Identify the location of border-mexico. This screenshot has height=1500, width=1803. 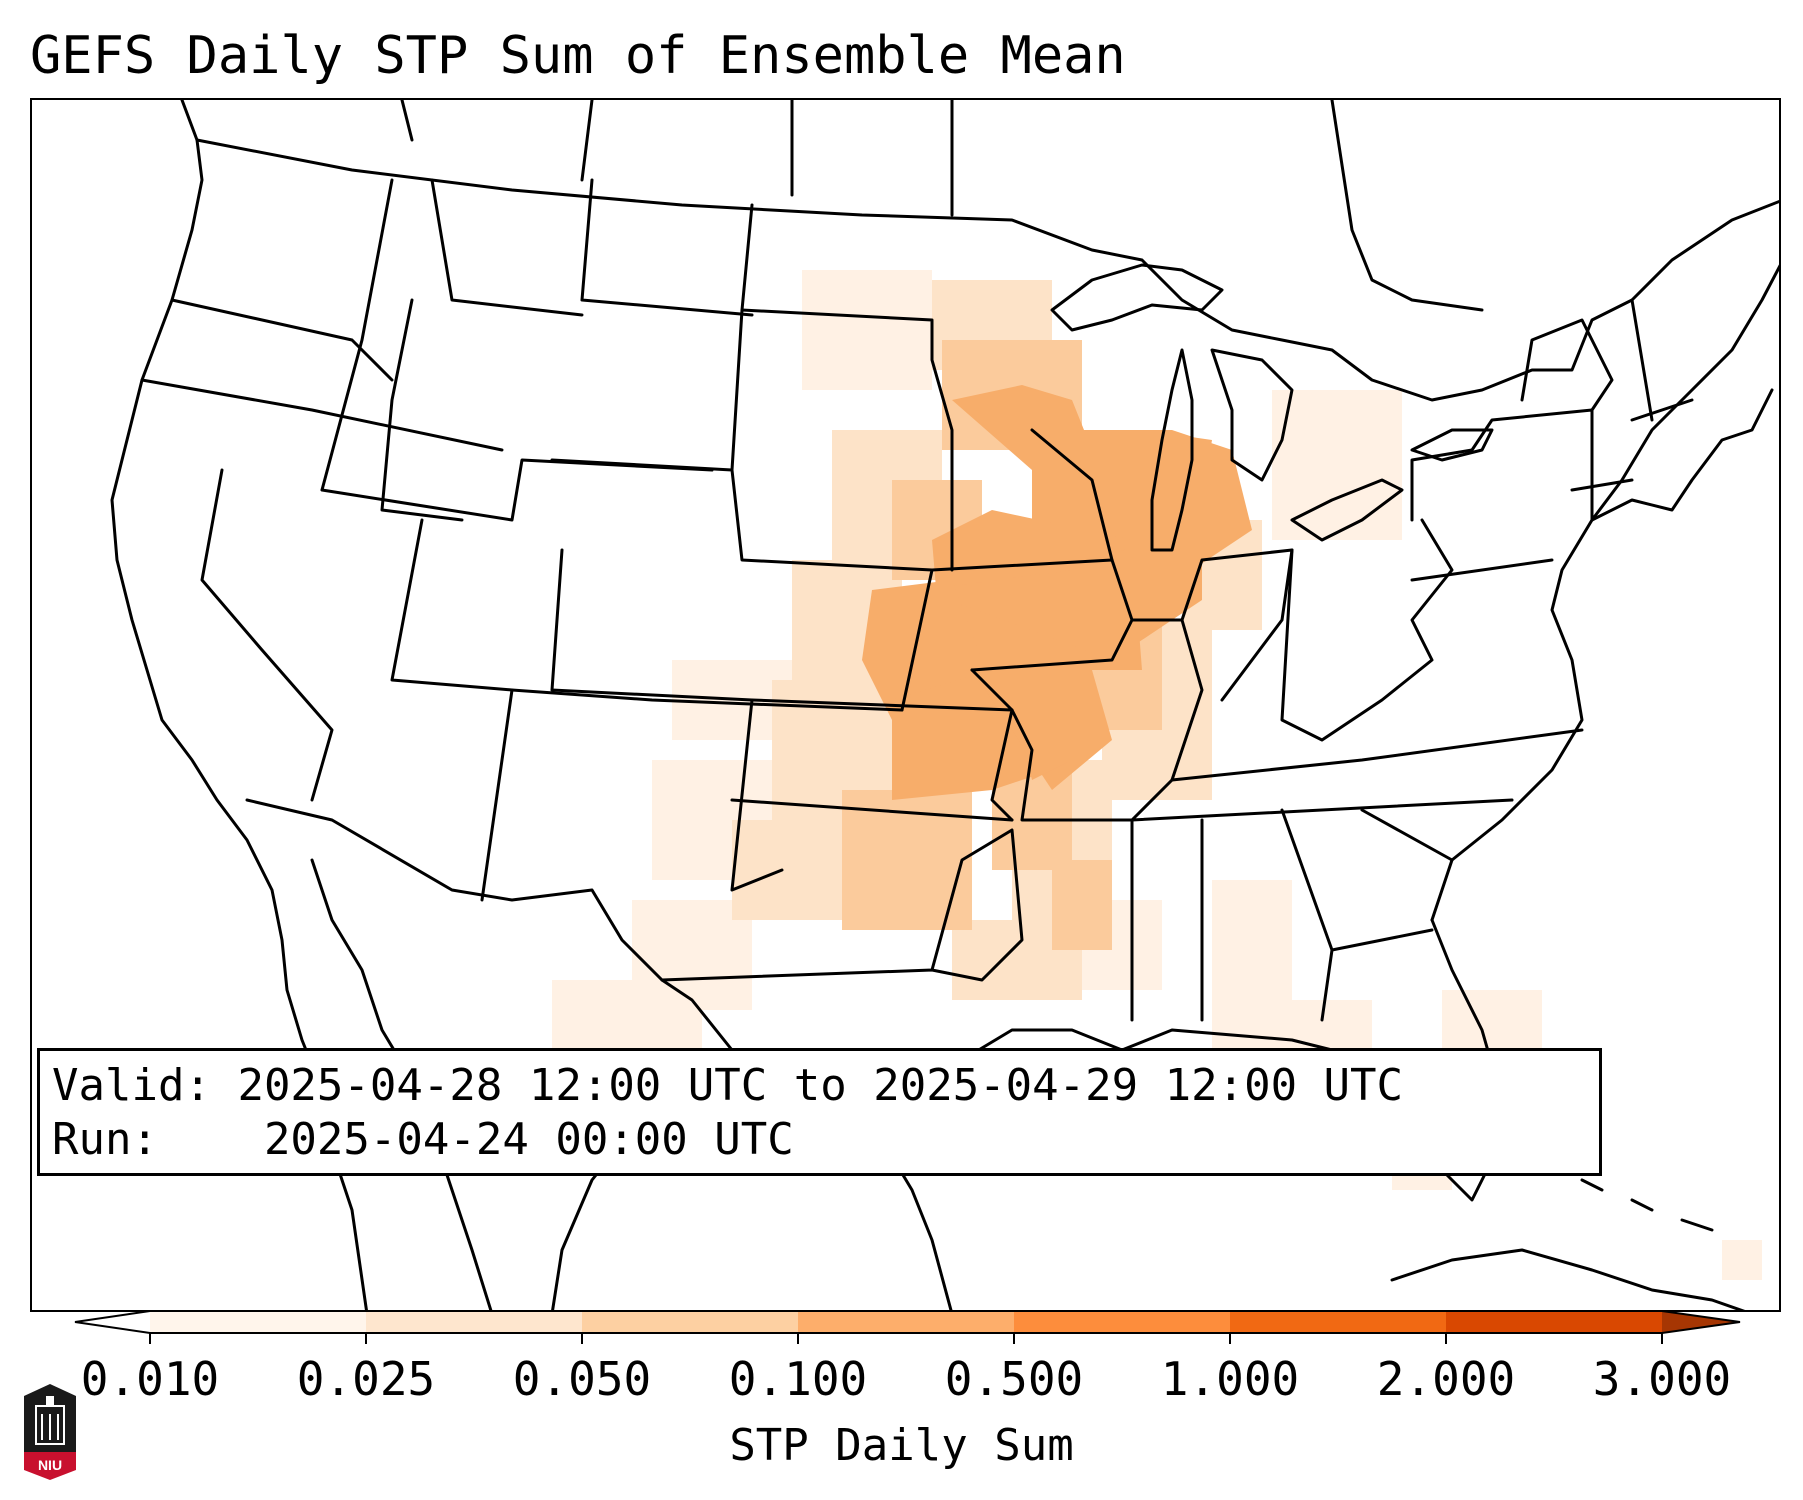
(514, 930).